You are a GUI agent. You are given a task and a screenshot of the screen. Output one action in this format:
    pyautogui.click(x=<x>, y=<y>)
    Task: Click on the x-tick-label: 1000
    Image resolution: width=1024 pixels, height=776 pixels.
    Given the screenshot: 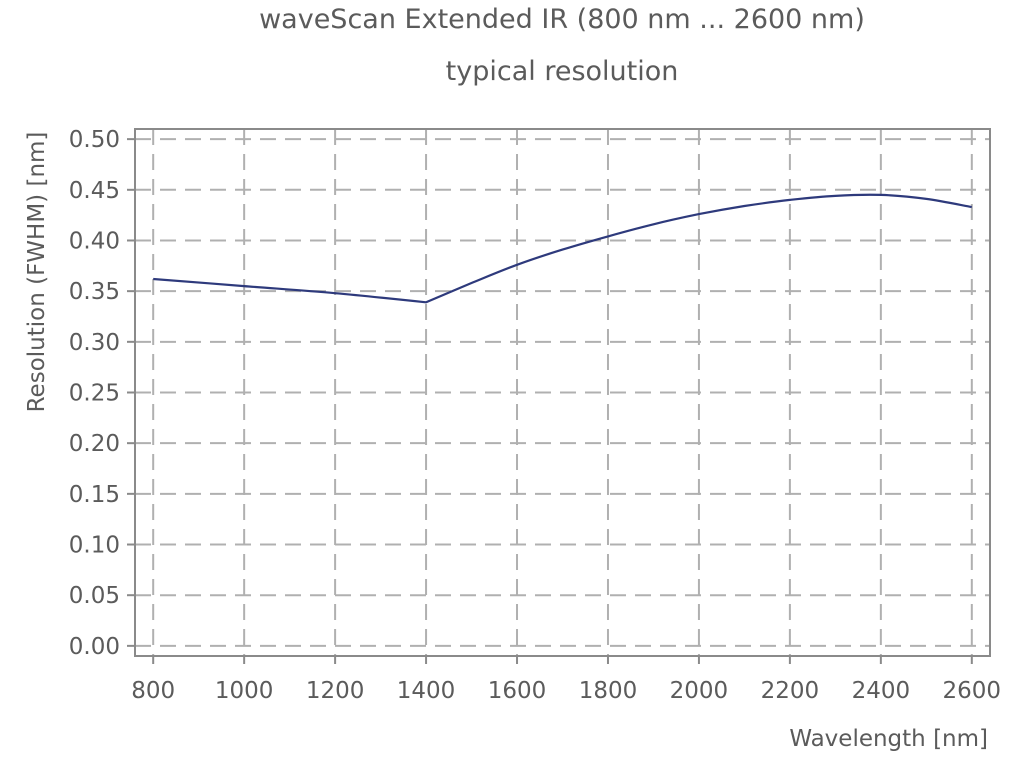 What is the action you would take?
    pyautogui.click(x=244, y=691)
    